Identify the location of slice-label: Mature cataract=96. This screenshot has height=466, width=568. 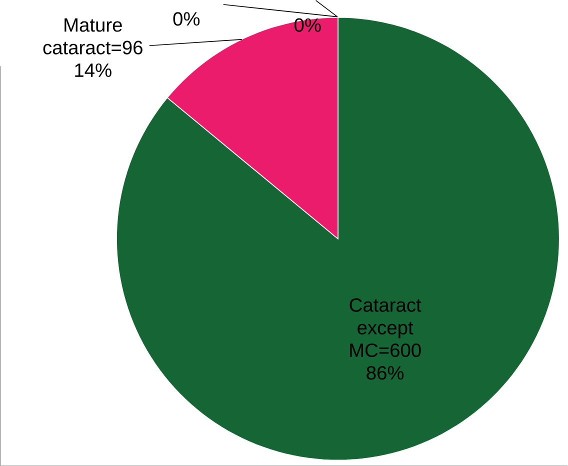
(92, 36).